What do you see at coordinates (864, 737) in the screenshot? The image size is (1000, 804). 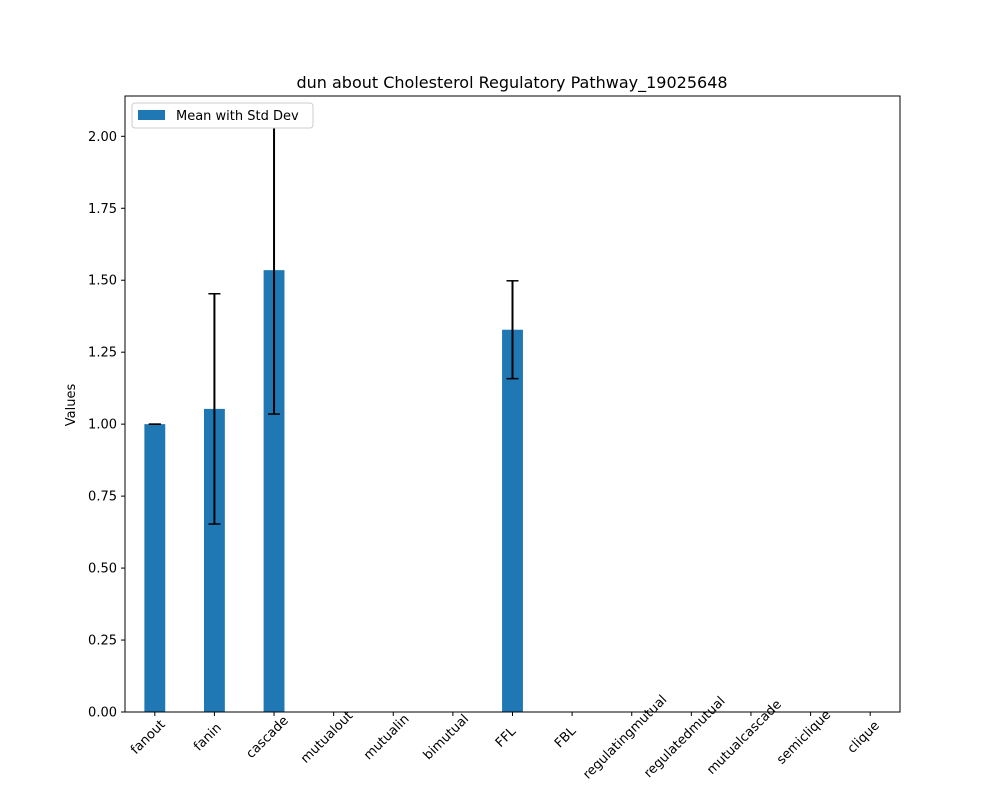 I see `x-tick-label: clique` at bounding box center [864, 737].